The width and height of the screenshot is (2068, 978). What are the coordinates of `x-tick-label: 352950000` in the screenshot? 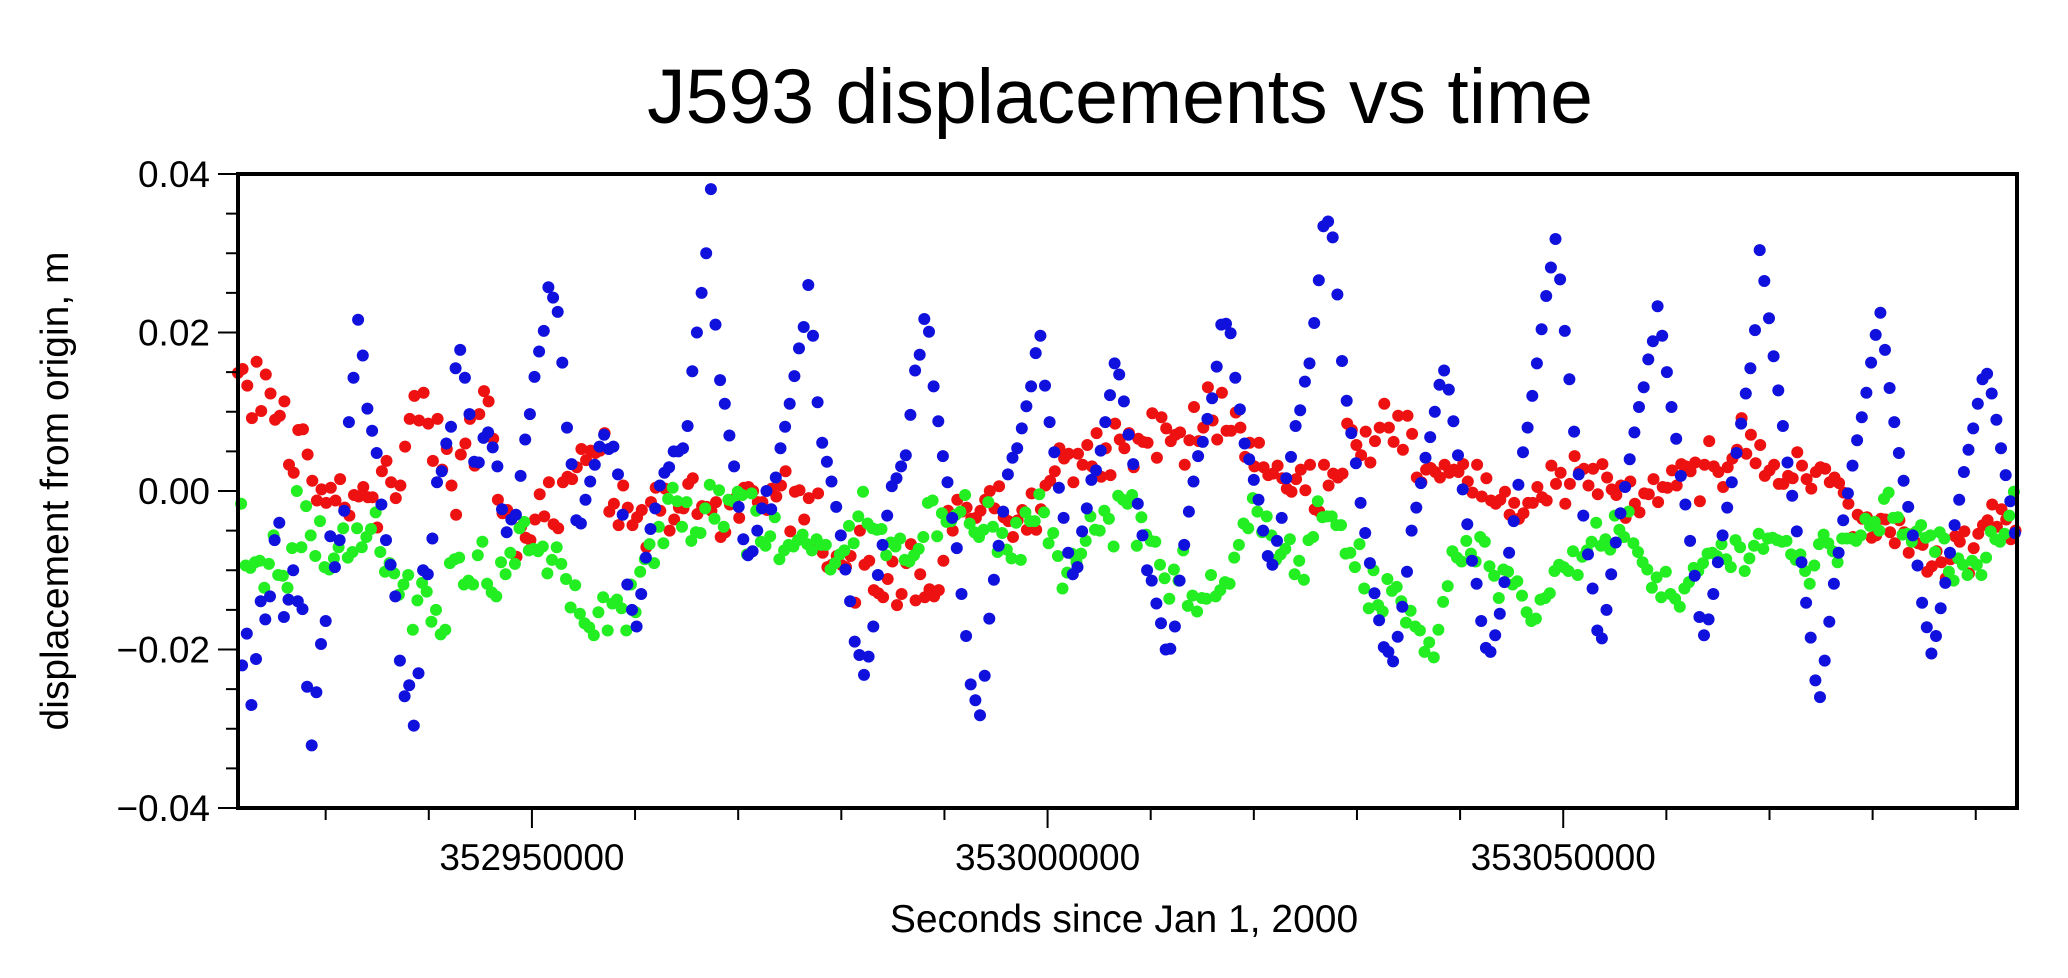 It's located at (531, 857).